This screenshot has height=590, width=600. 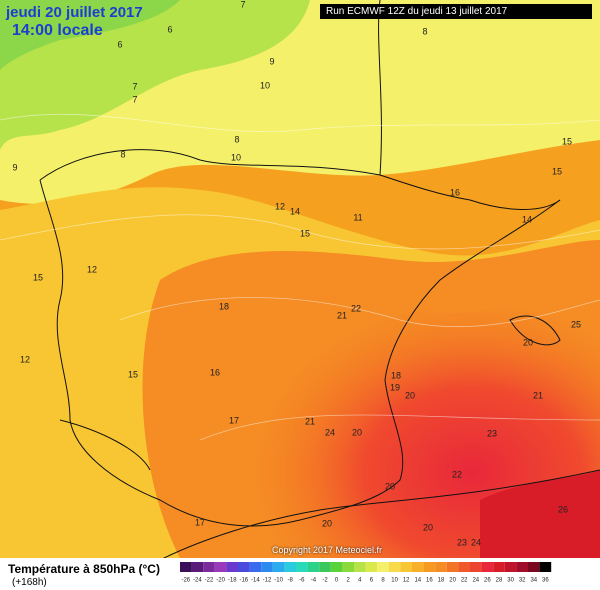 I want to click on scale-label: 32, so click(x=522, y=581).